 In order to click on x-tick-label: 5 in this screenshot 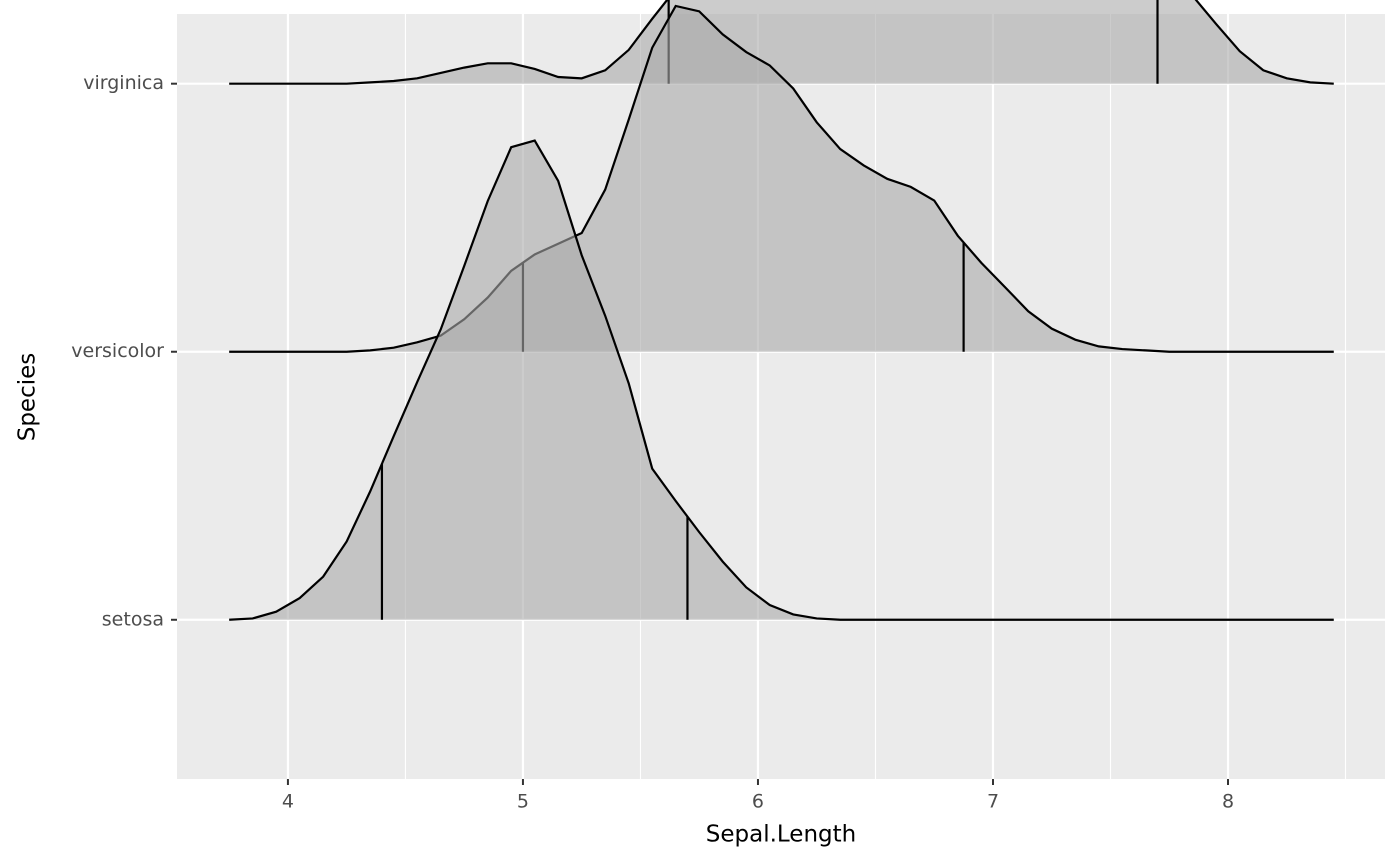, I will do `click(523, 802)`.